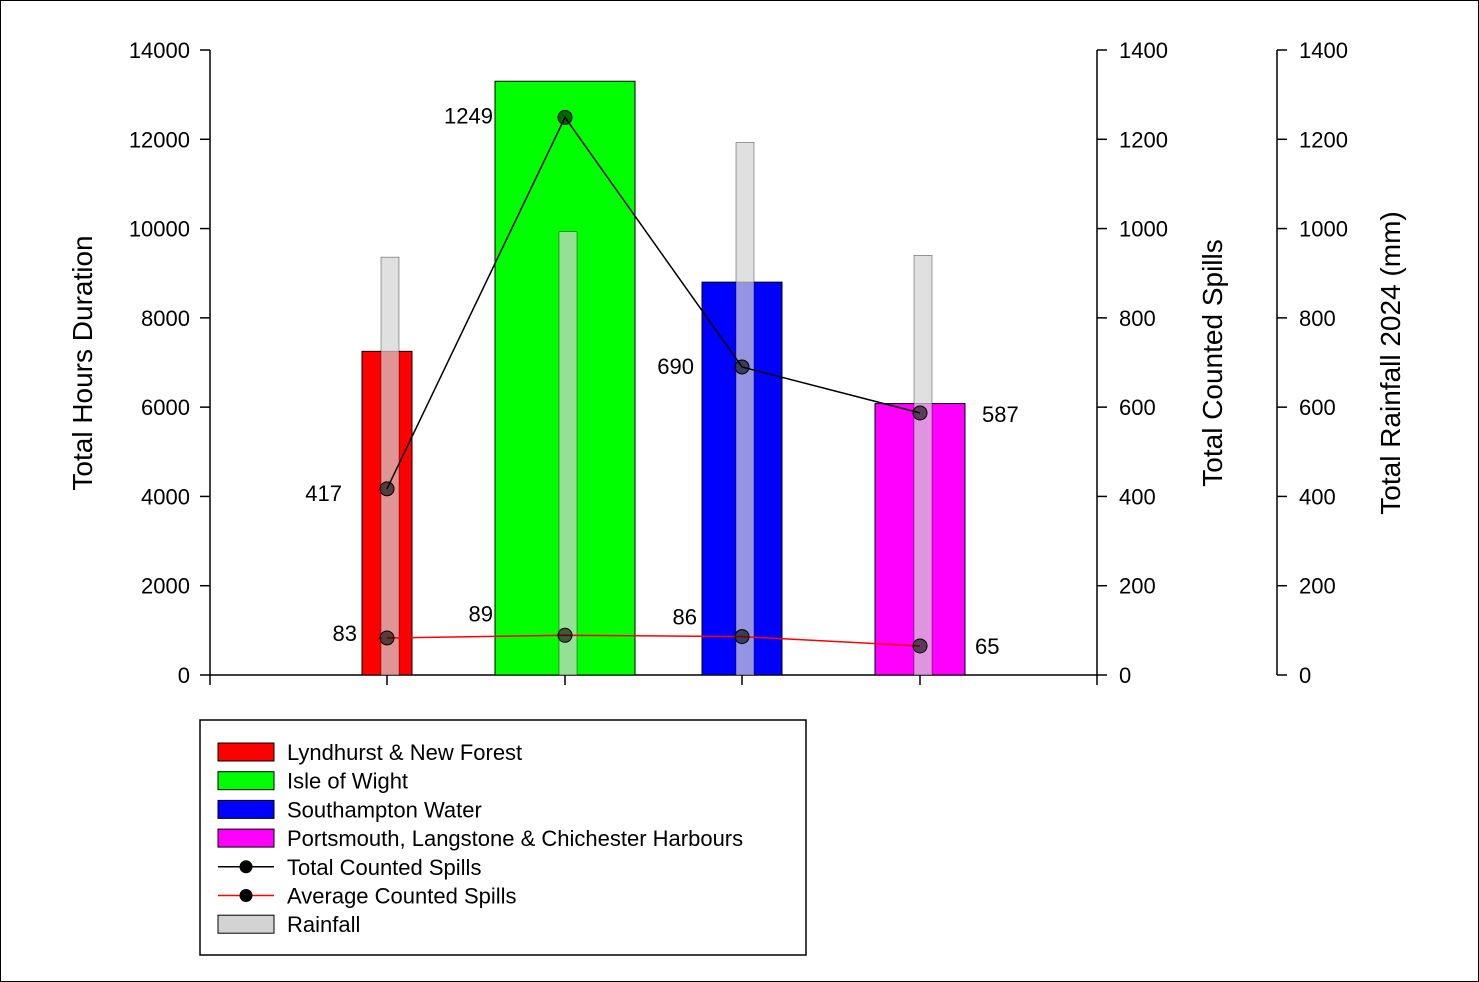  Describe the element at coordinates (1137, 586) in the screenshot. I see `right-axis-tick-label: 200` at that location.